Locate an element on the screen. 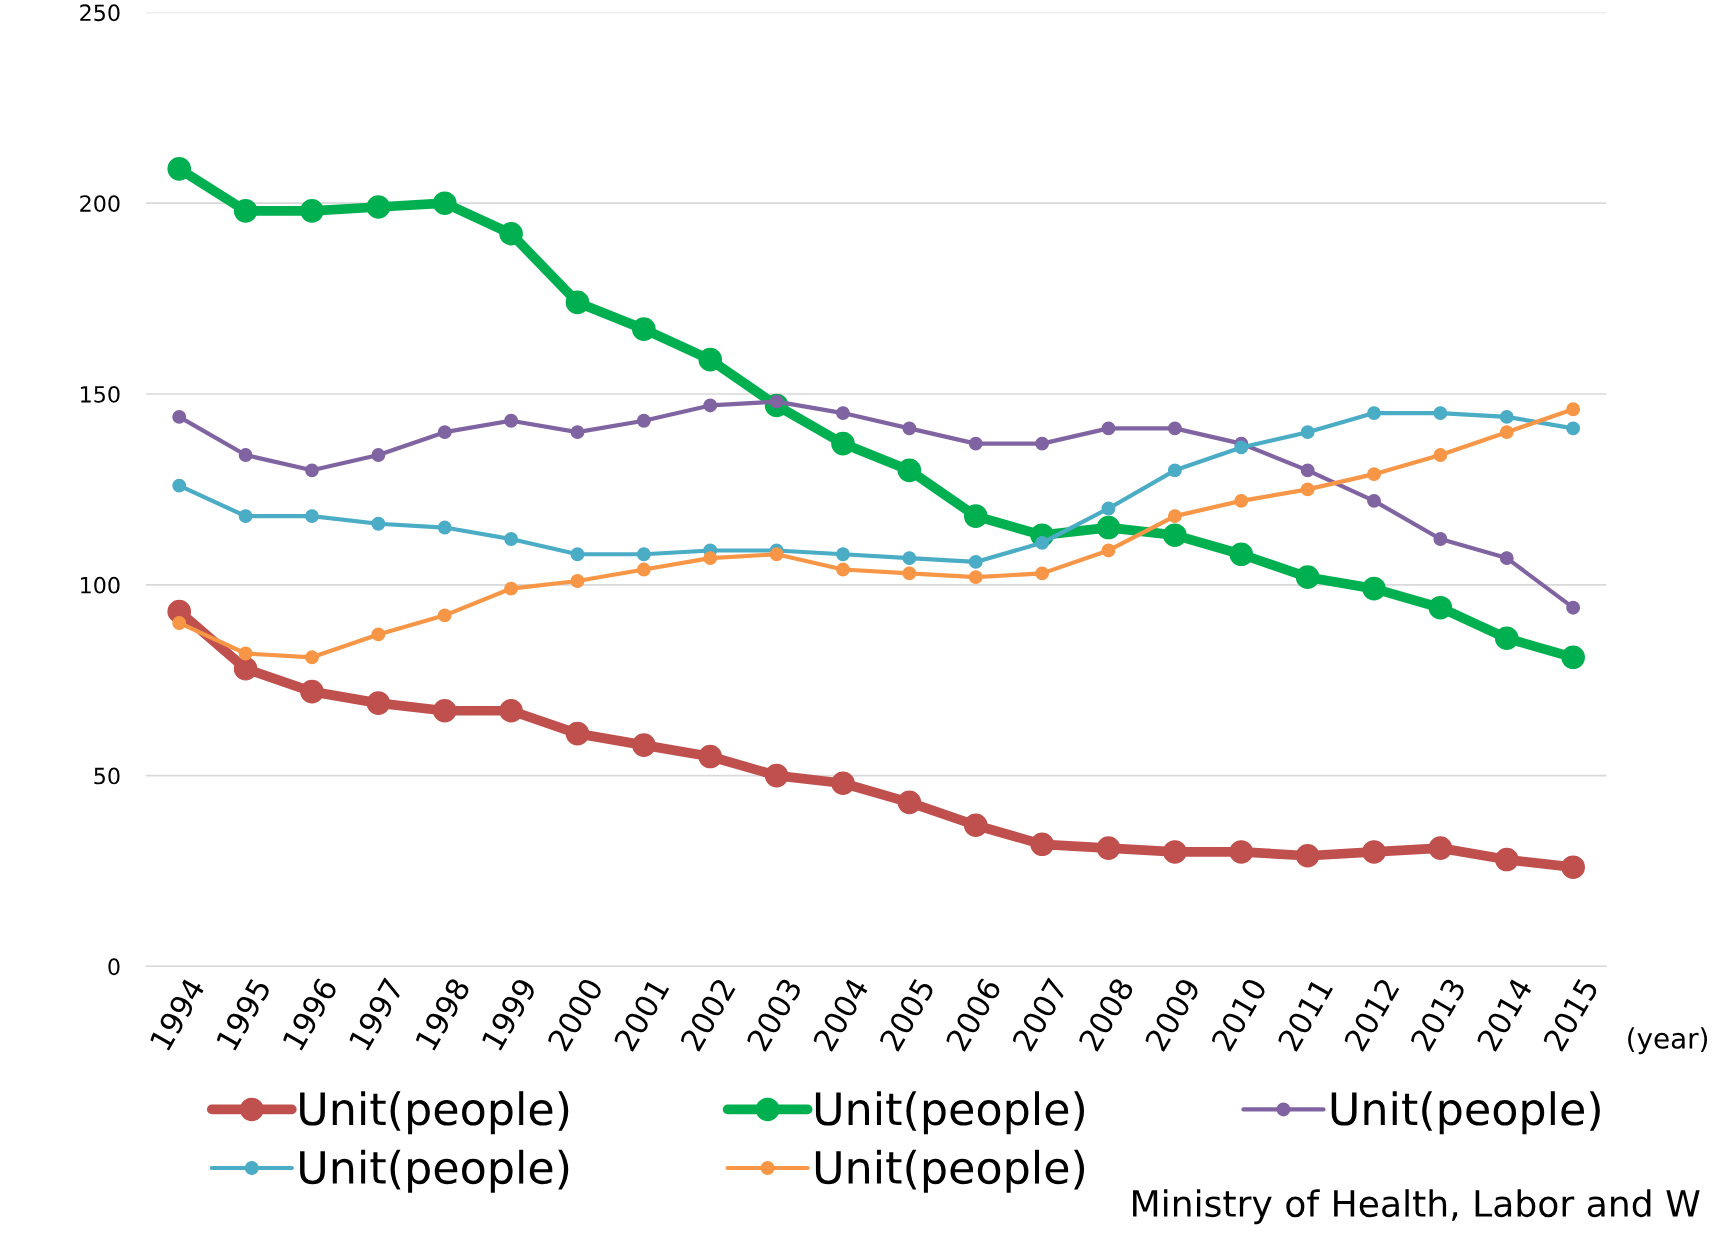 This screenshot has width=1718, height=1239. y-tick-label: 100 is located at coordinates (100, 585).